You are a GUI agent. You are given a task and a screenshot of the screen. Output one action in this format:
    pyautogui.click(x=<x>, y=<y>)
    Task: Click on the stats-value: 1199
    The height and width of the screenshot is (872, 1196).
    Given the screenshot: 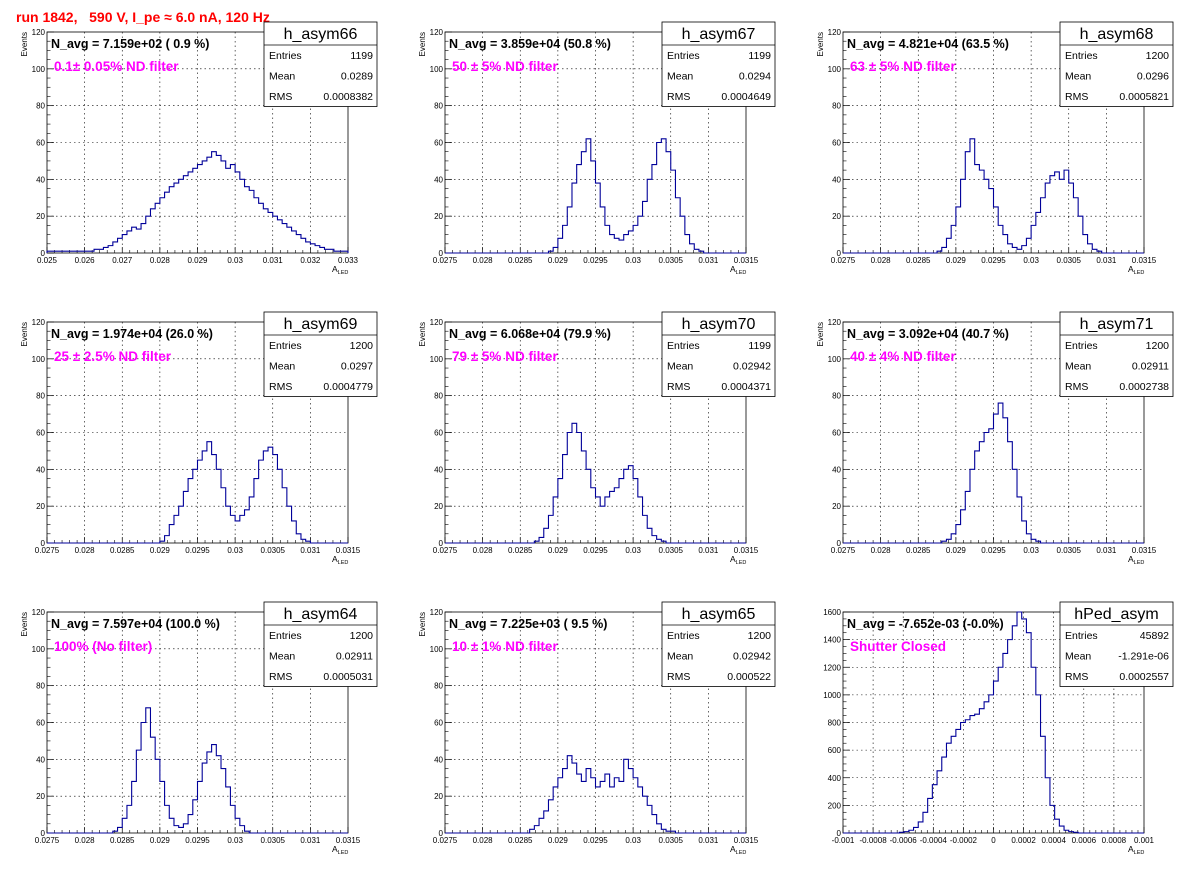 What is the action you would take?
    pyautogui.click(x=759, y=346)
    